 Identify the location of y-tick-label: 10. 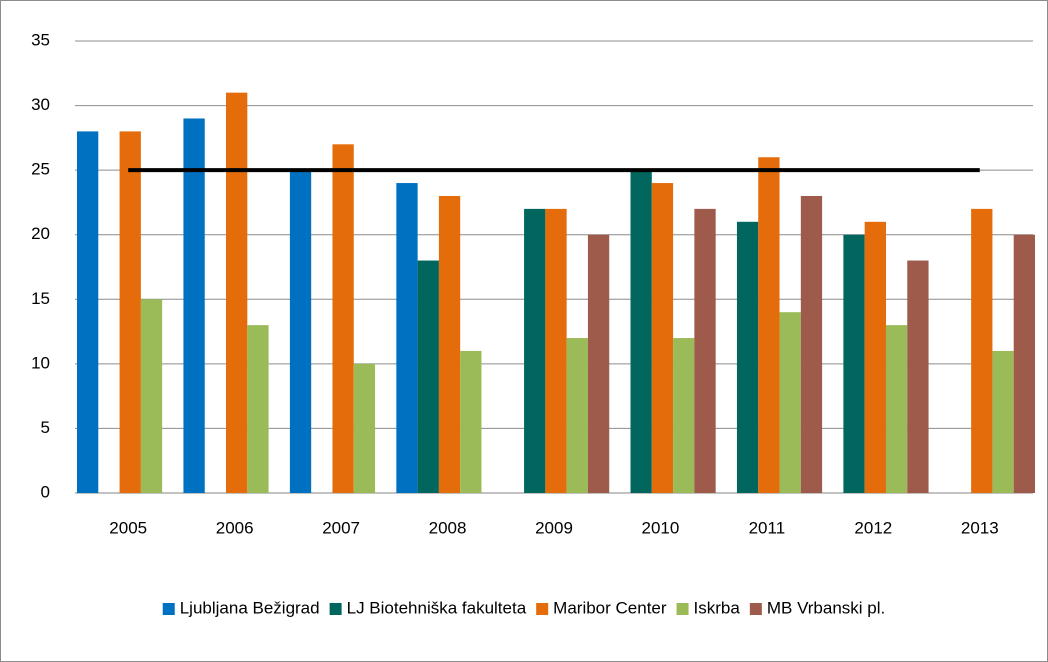
(40, 362).